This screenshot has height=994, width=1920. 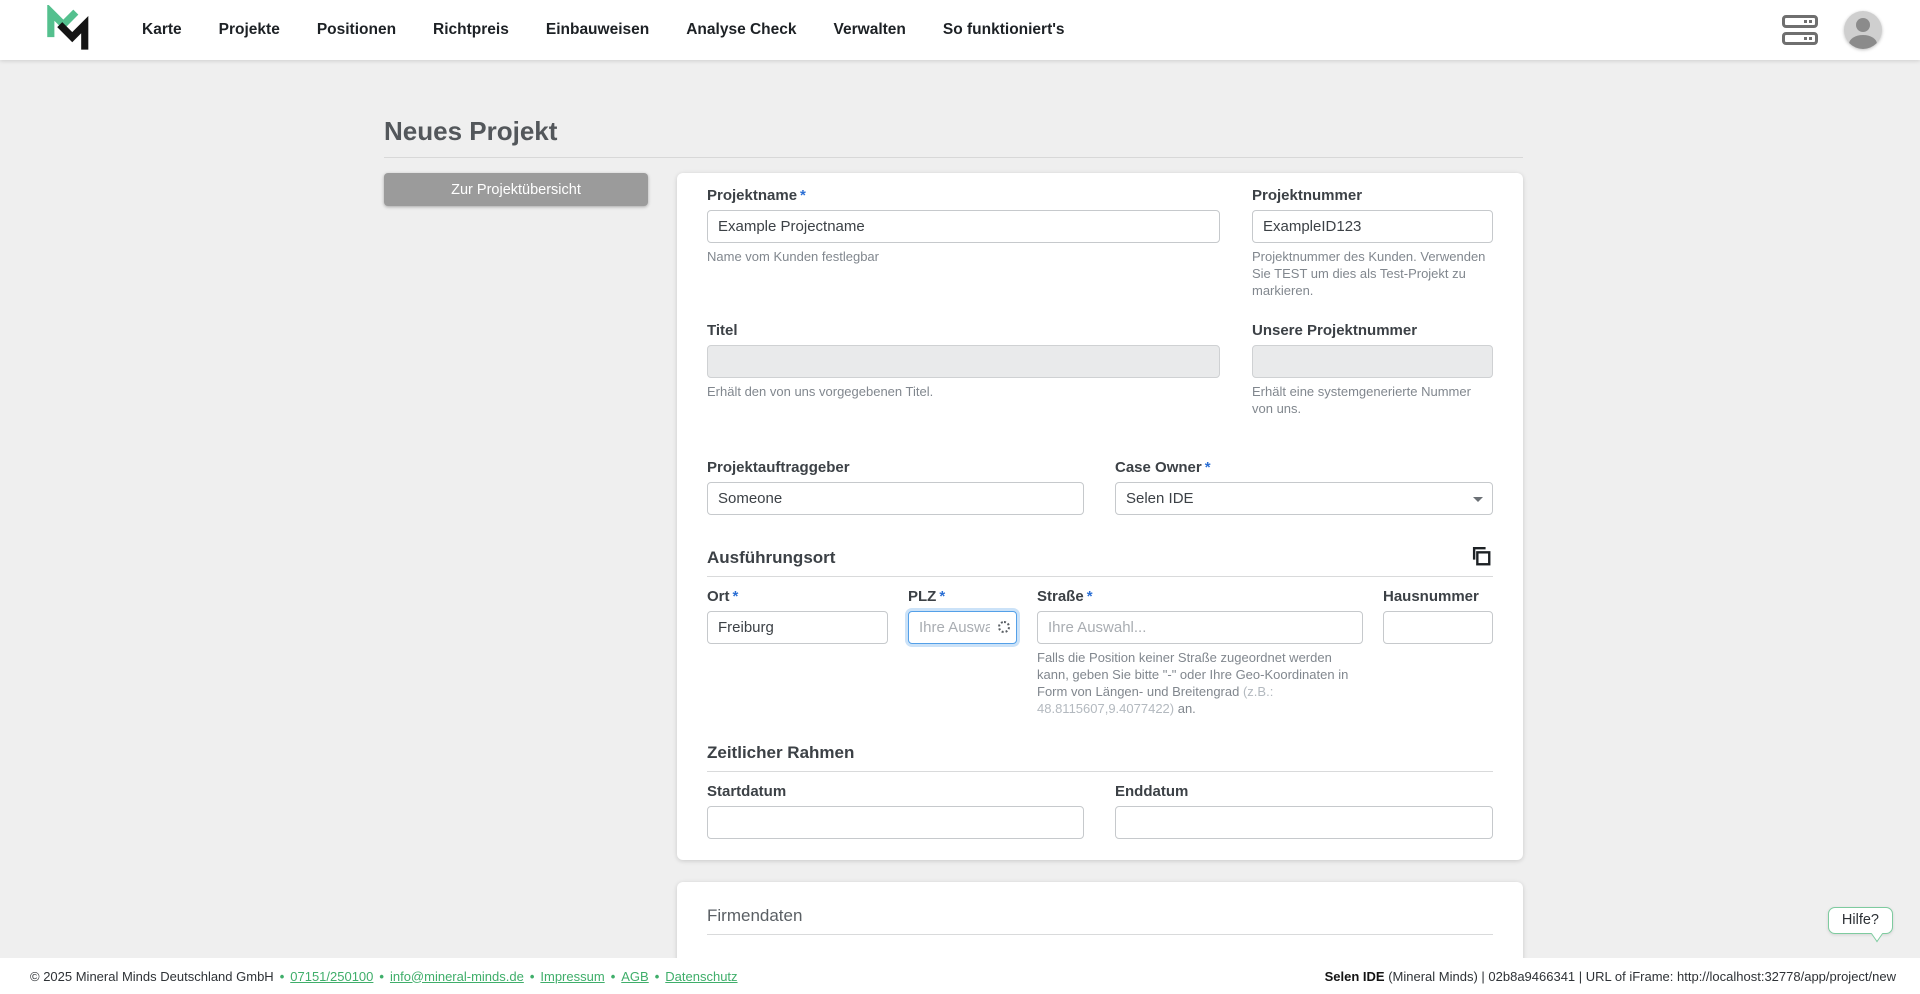 What do you see at coordinates (781, 752) in the screenshot?
I see `zeitlicher-rahmen-heading: Zeitlicher Rahmen` at bounding box center [781, 752].